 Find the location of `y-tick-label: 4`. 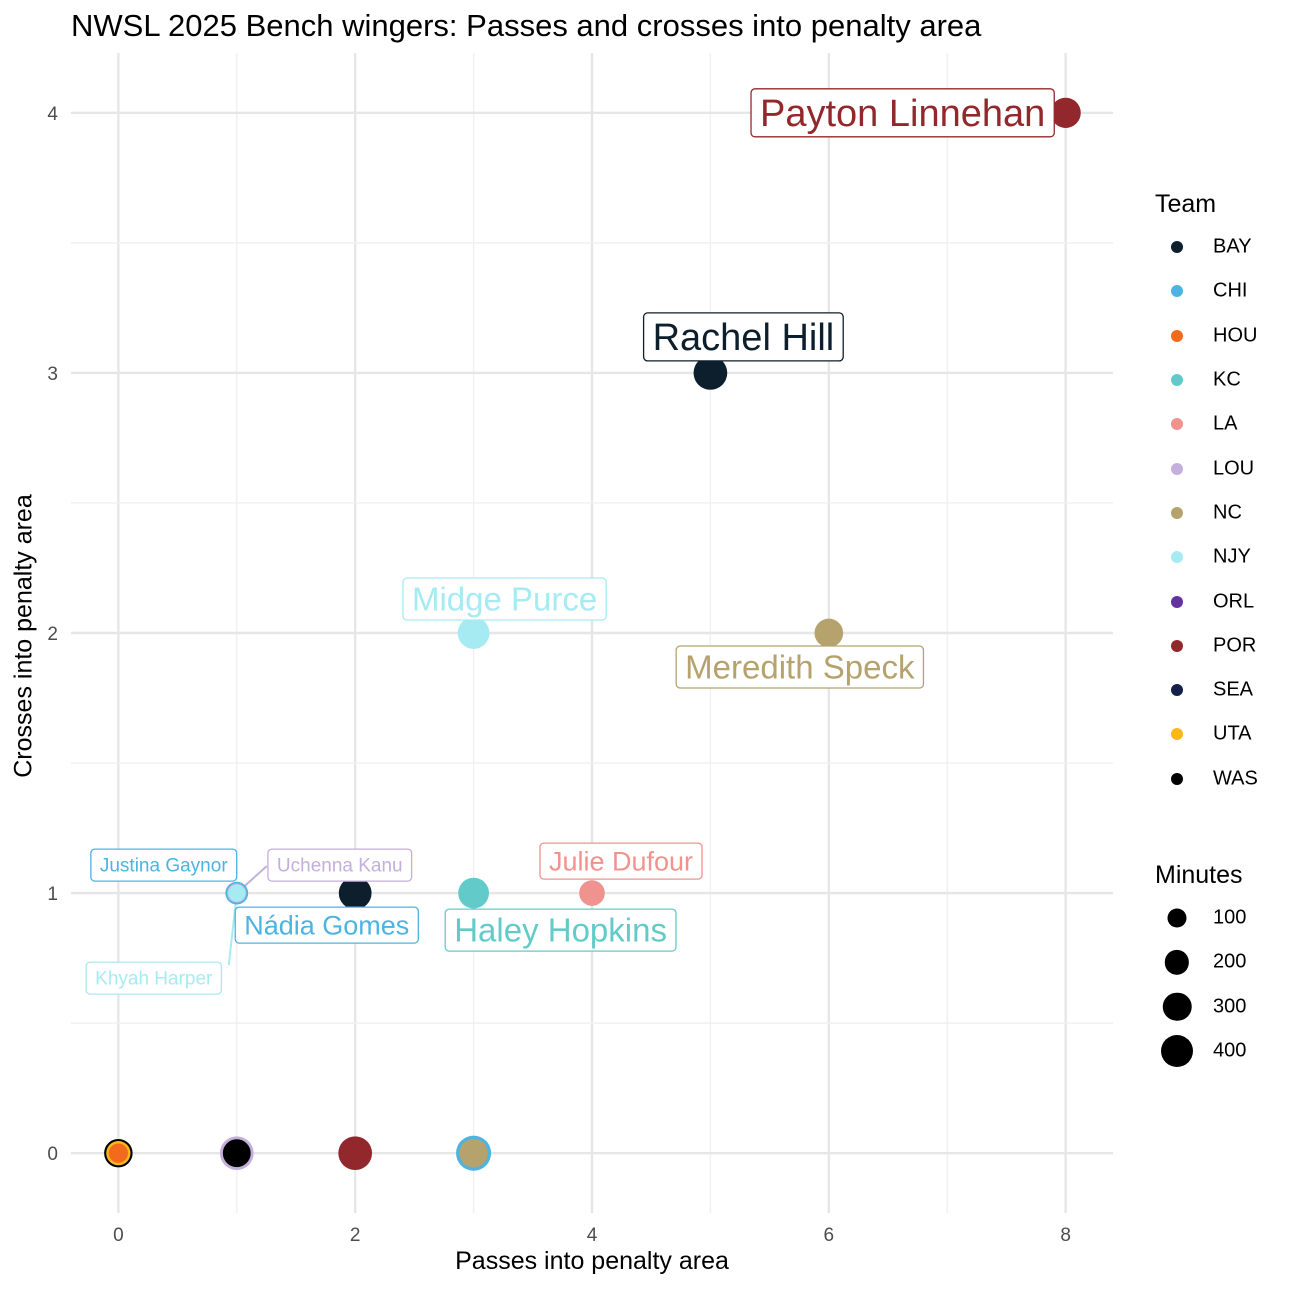

y-tick-label: 4 is located at coordinates (52, 114).